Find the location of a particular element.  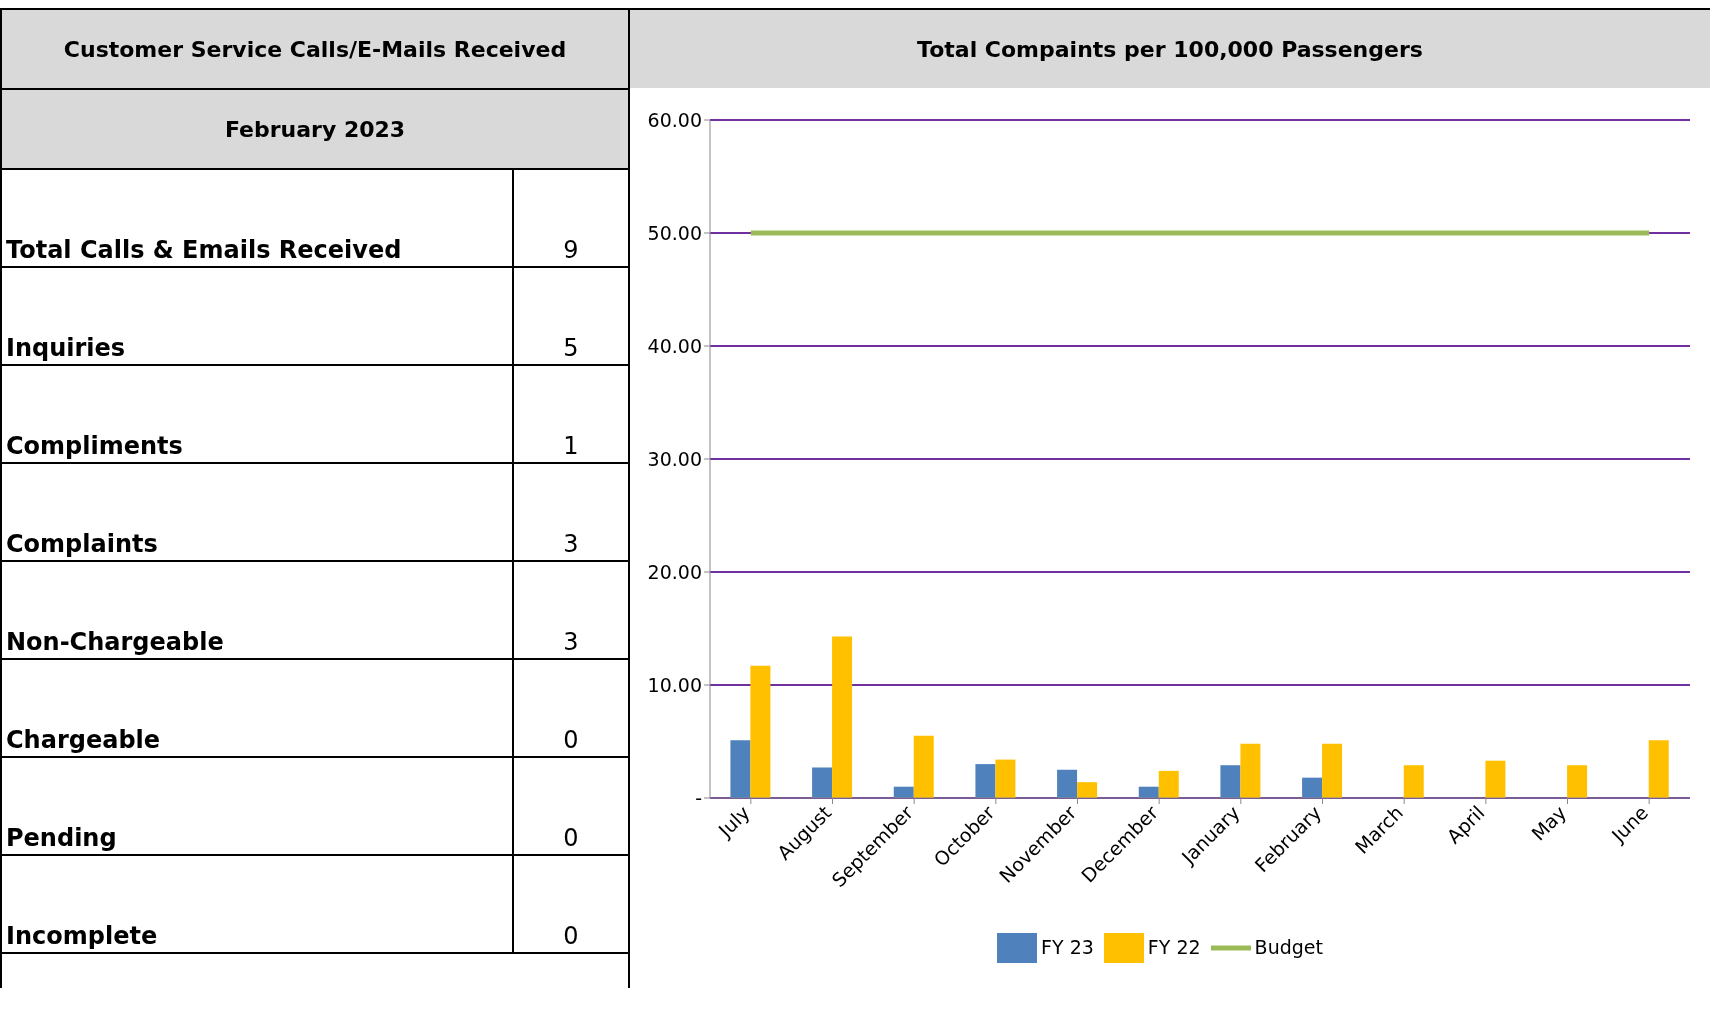

y-tick-label: 30.00 is located at coordinates (674, 458).